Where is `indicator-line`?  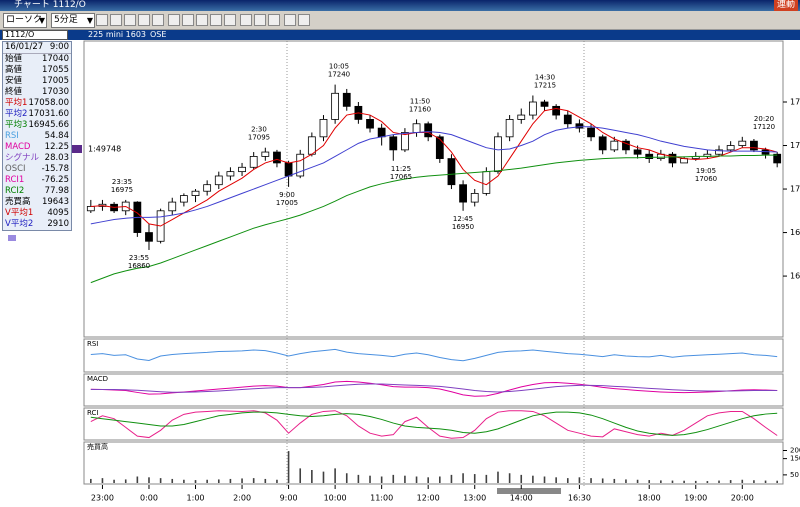 indicator-line is located at coordinates (434, 423).